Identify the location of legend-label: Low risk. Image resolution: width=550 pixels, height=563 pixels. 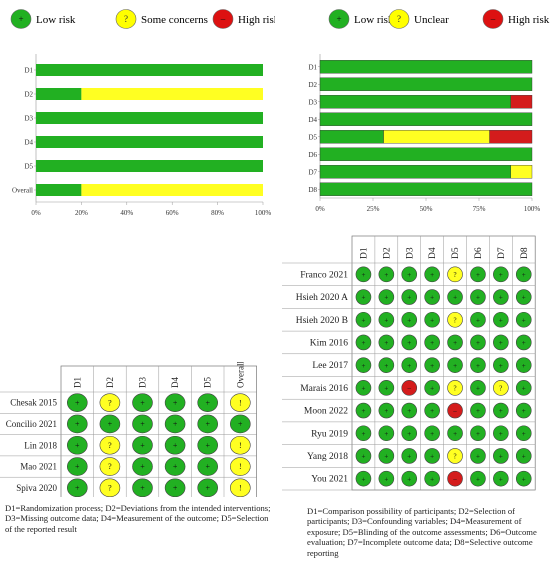
(56, 20).